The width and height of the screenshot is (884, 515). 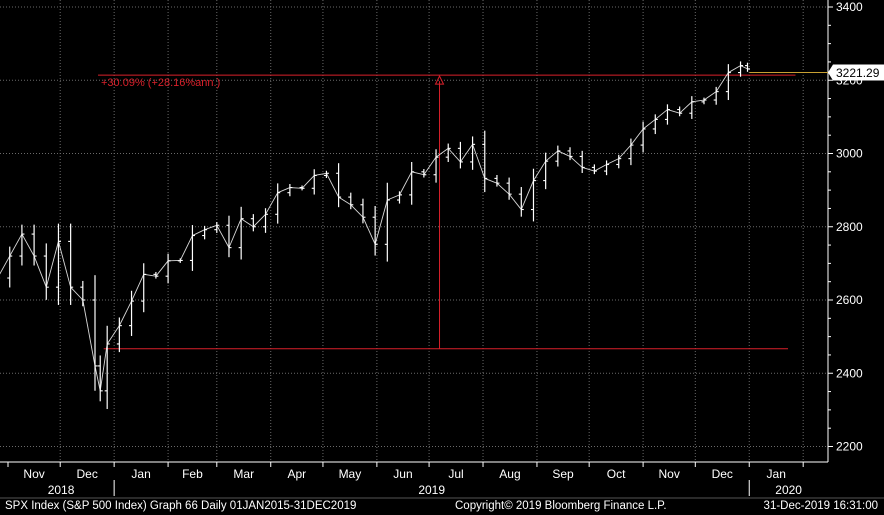 What do you see at coordinates (561, 506) in the screenshot?
I see `footer-copyright-text: Copyright© 2019 Bloomberg Finance L.P.` at bounding box center [561, 506].